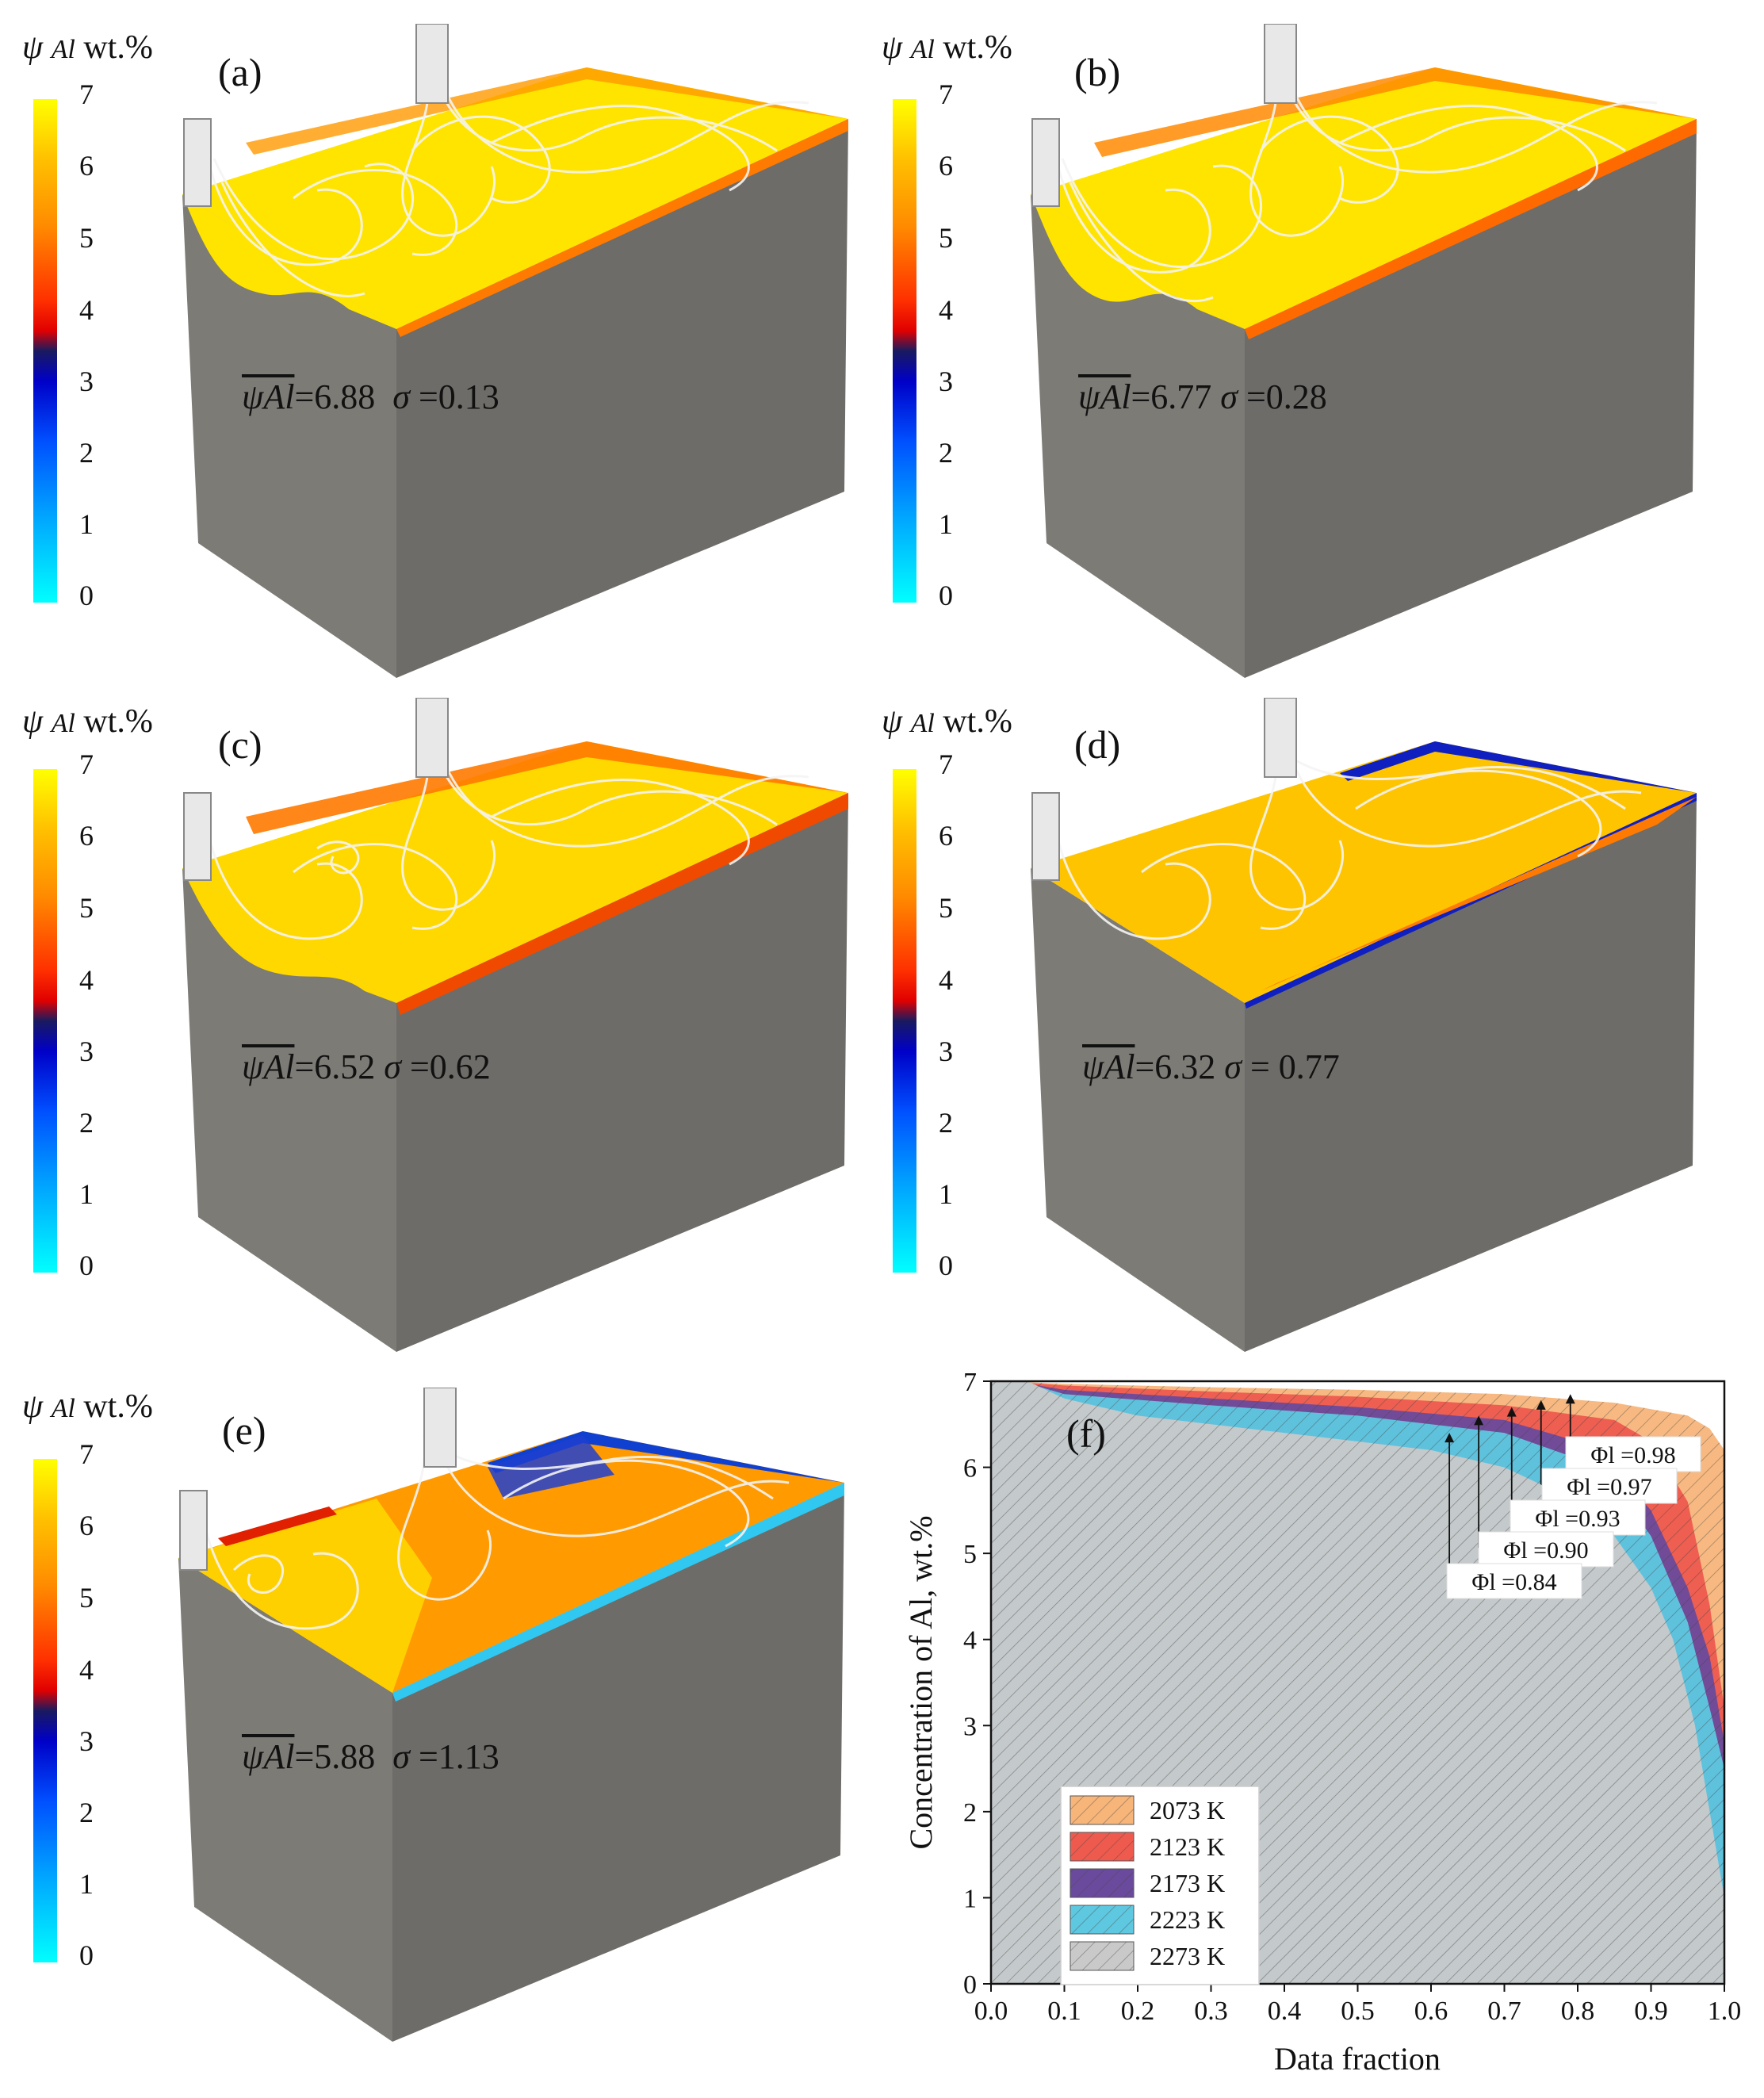 The height and width of the screenshot is (2098, 1764). I want to click on panel-stat: ψAl=6.88 σ =0.13, so click(370, 396).